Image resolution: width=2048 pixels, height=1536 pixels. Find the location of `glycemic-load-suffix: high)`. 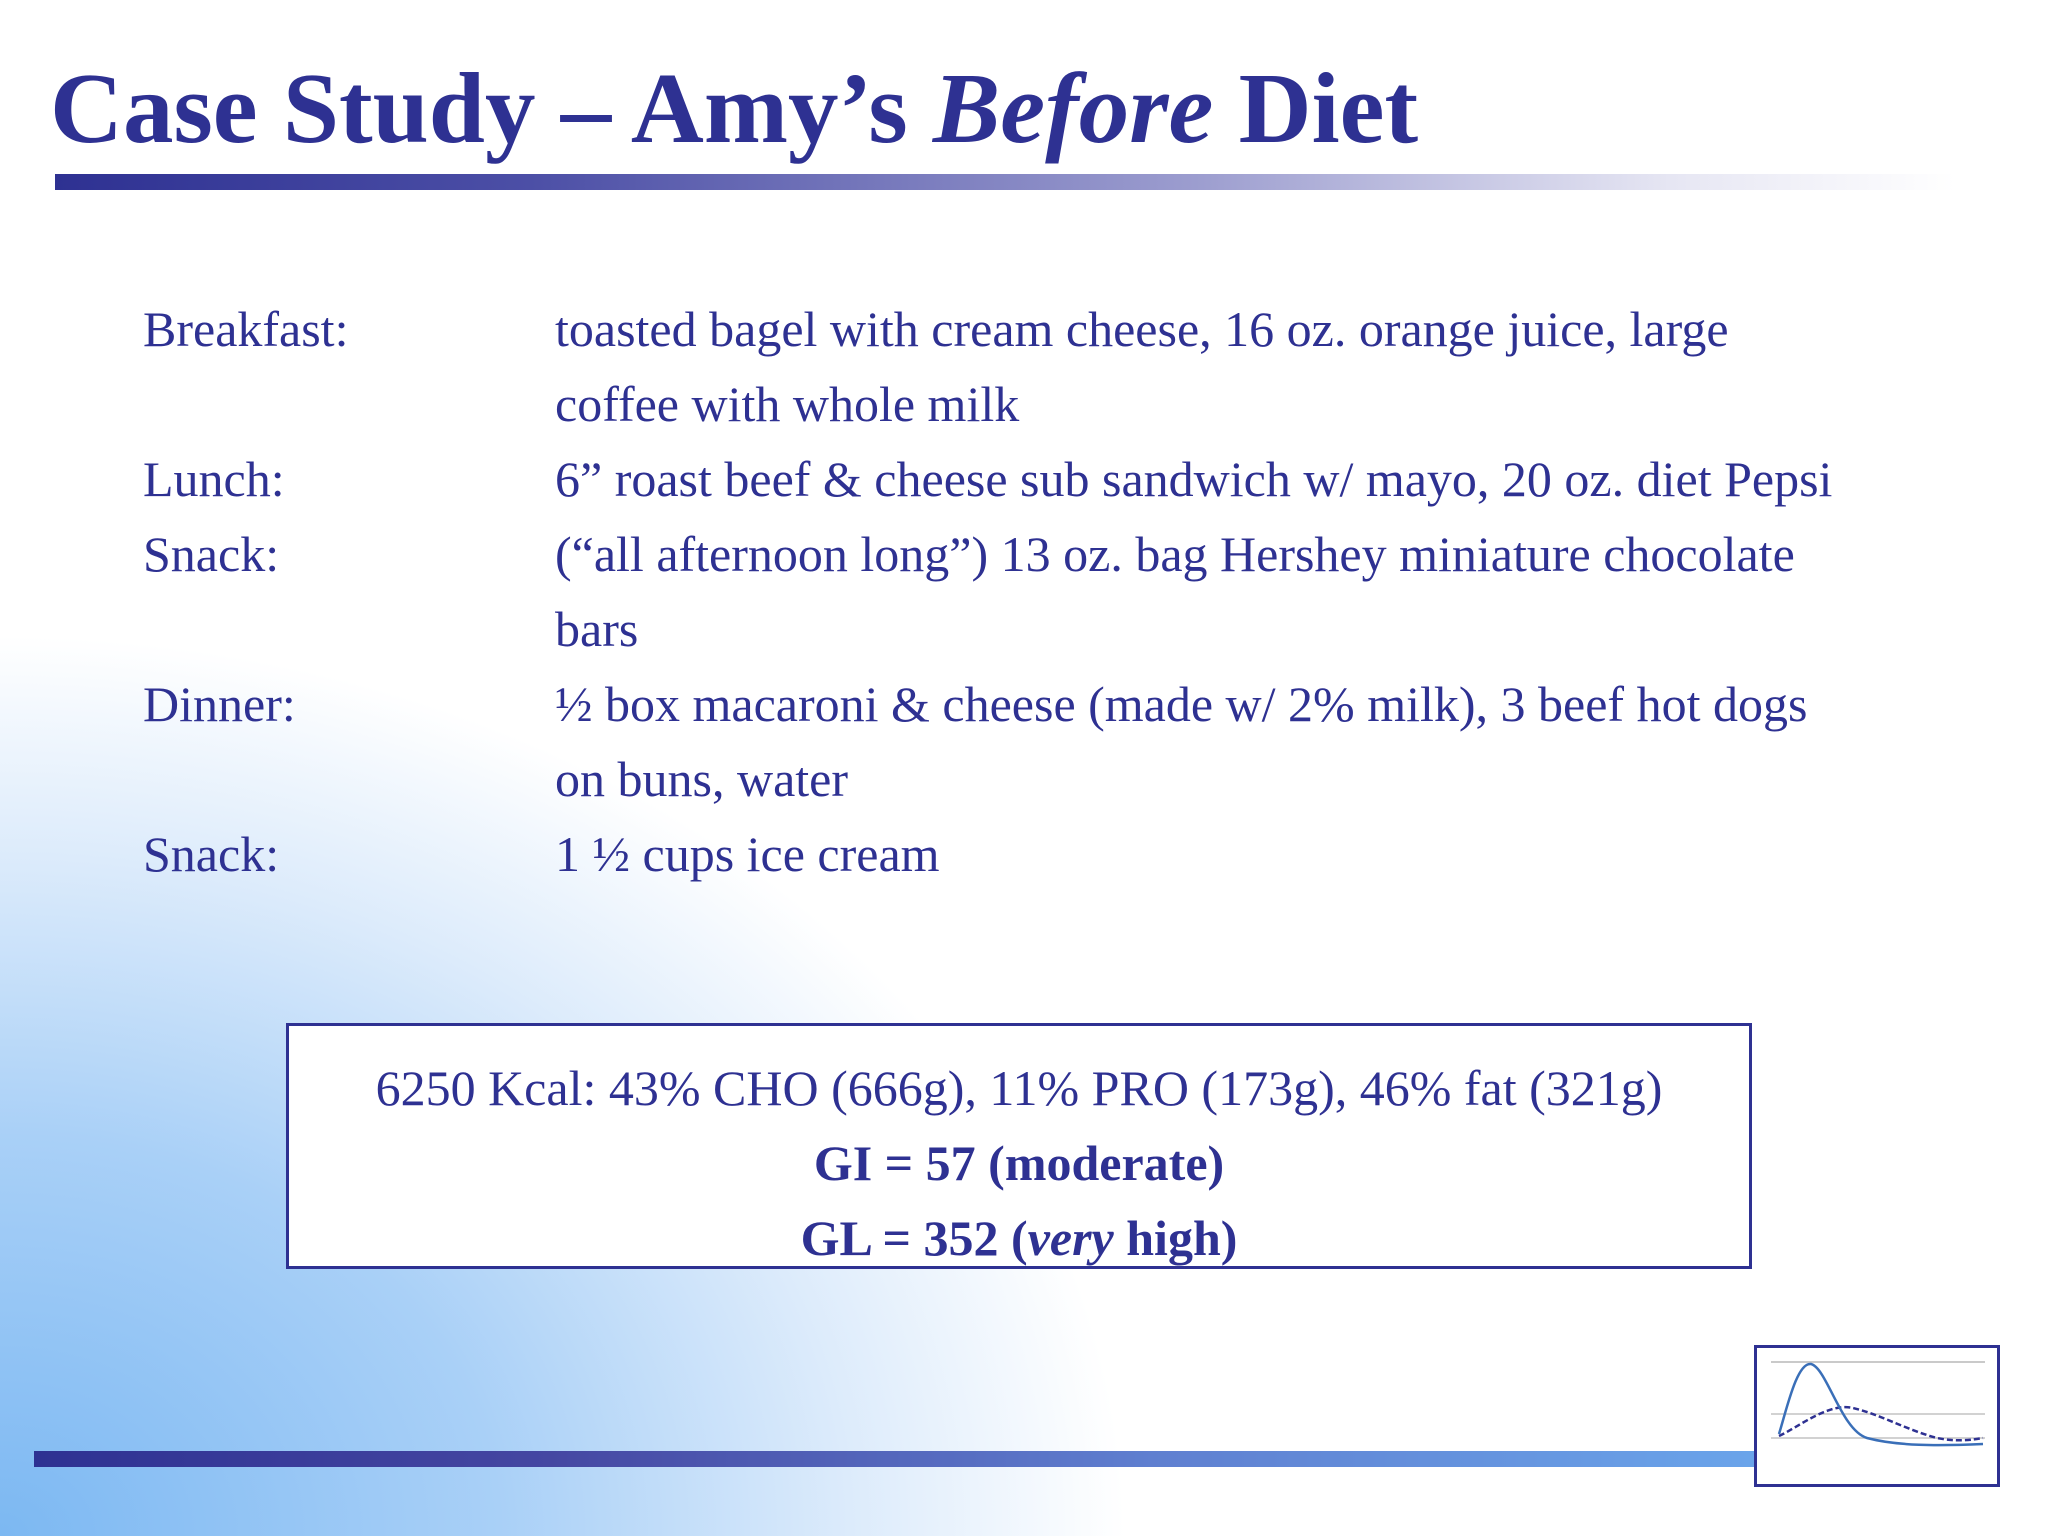

glycemic-load-suffix: high) is located at coordinates (1175, 1238).